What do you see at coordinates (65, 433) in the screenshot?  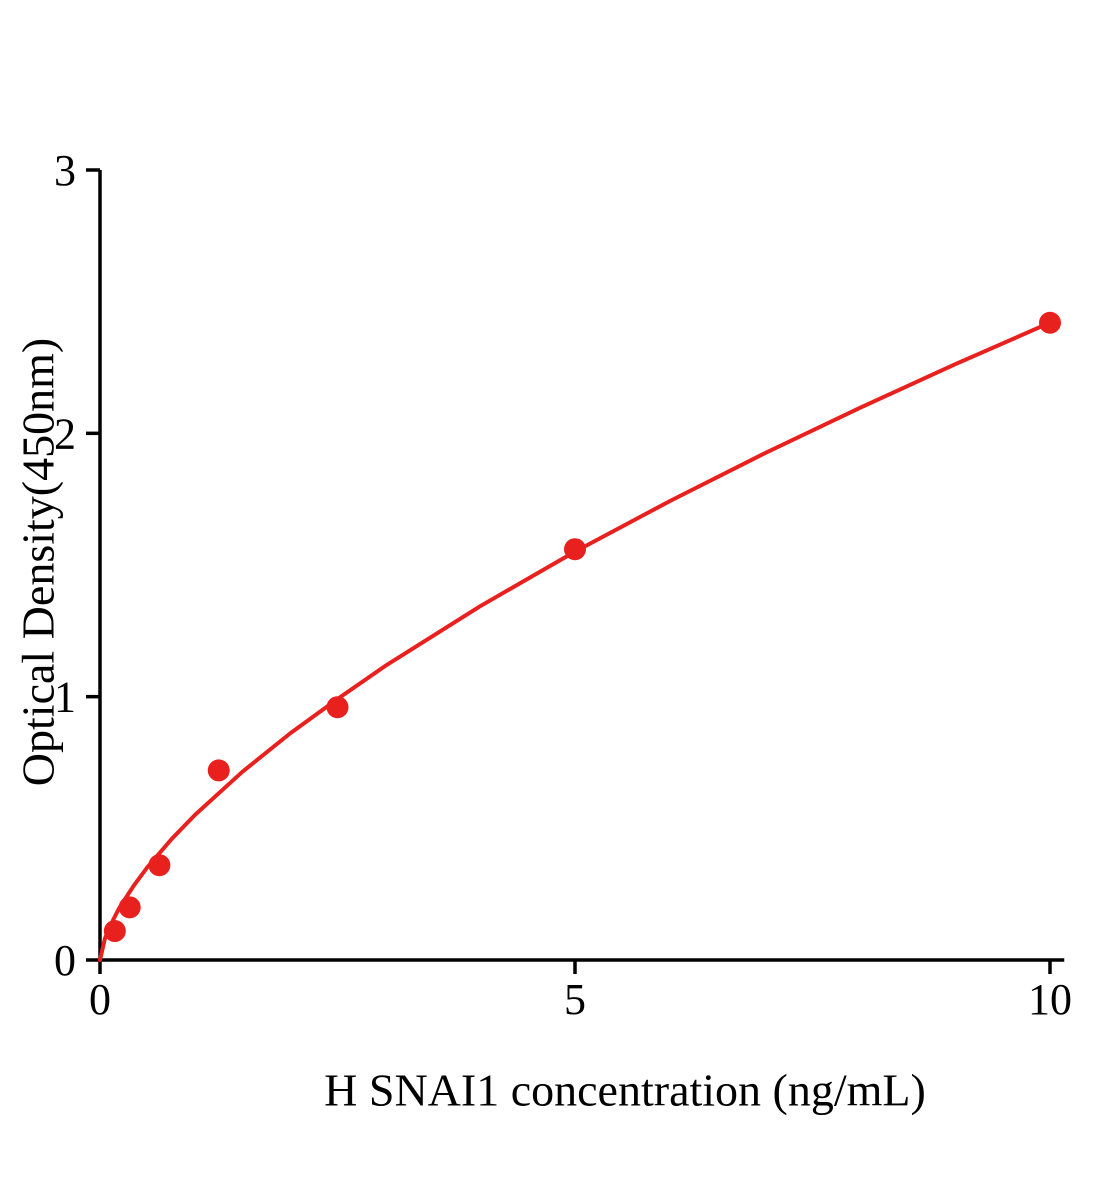 I see `y-tick-label: 2` at bounding box center [65, 433].